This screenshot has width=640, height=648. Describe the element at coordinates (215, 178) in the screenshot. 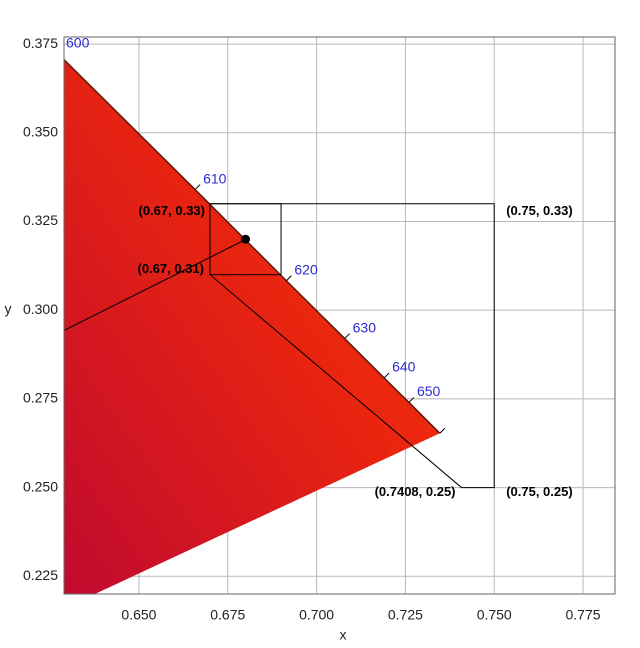

I see `wavelength-label: 610` at that location.